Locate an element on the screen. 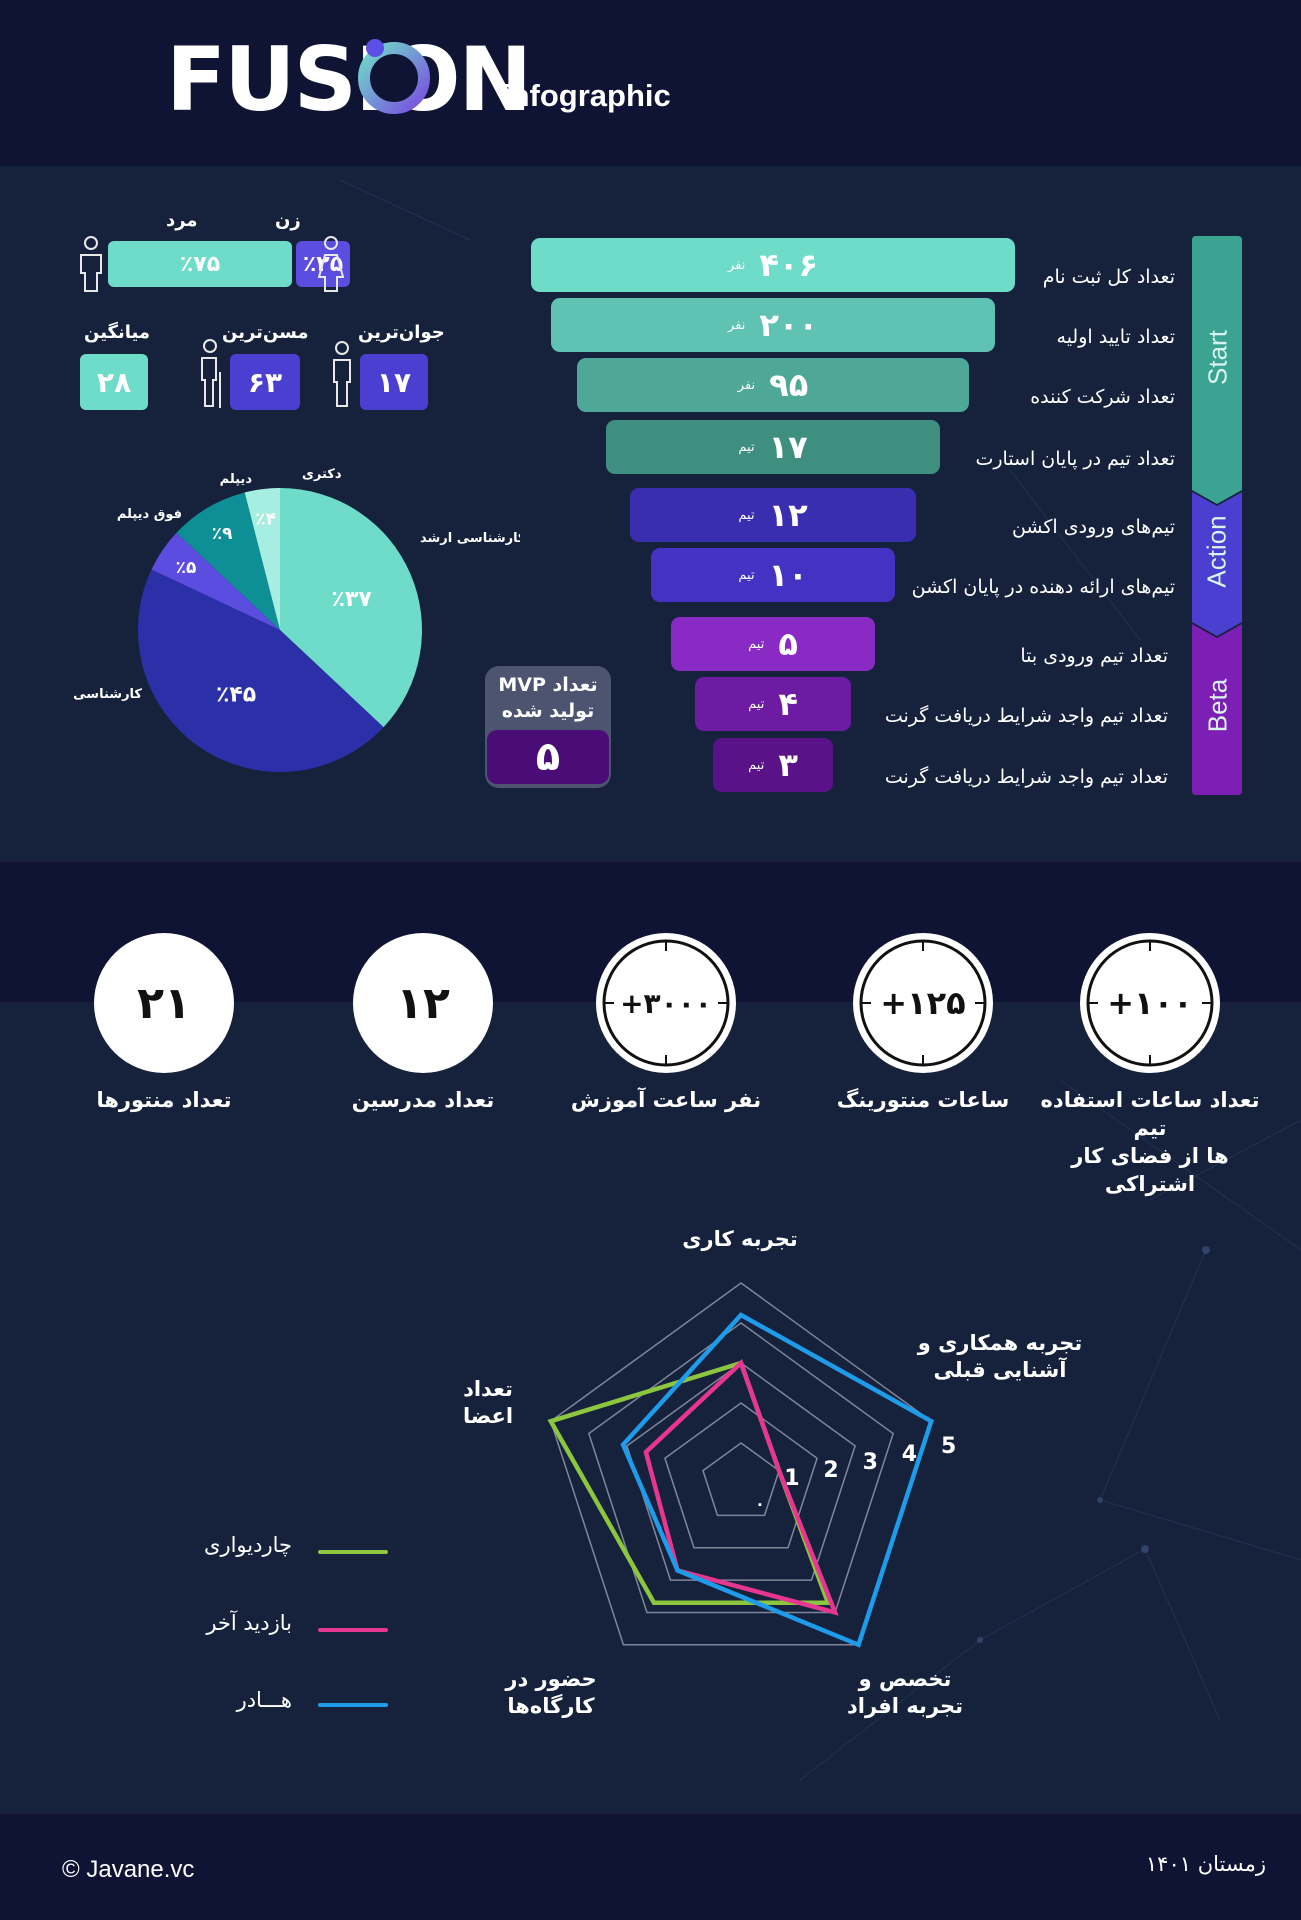 The width and height of the screenshot is (1301, 1920). elder-icon is located at coordinates (211, 373).